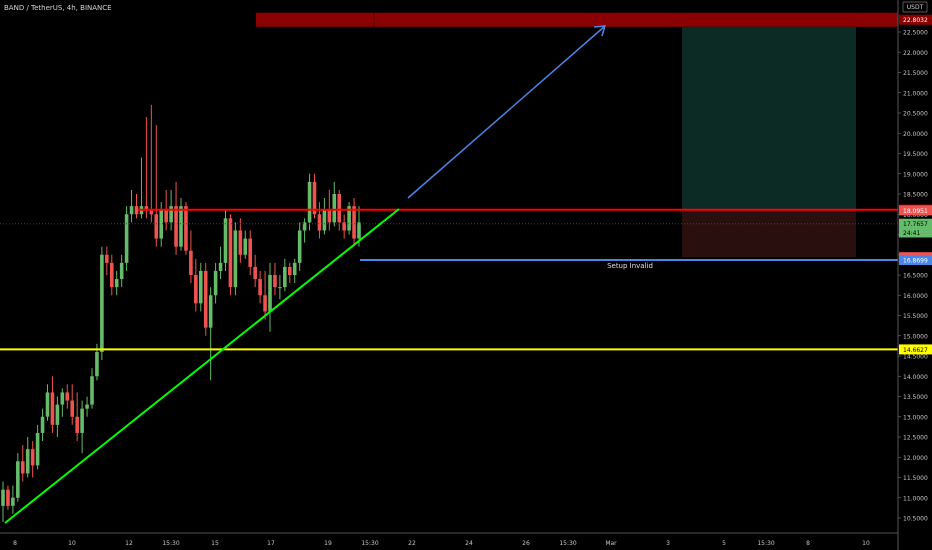 The width and height of the screenshot is (932, 550). I want to click on price-tick-label: 21.0000, so click(915, 93).